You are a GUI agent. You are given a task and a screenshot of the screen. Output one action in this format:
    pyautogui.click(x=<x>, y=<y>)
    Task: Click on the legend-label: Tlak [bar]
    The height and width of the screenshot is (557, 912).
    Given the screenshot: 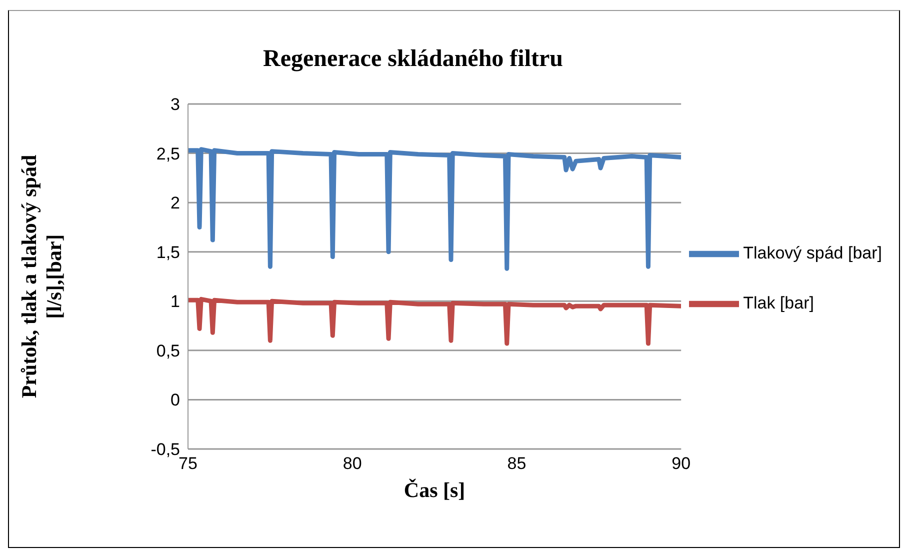 What is the action you would take?
    pyautogui.click(x=778, y=302)
    